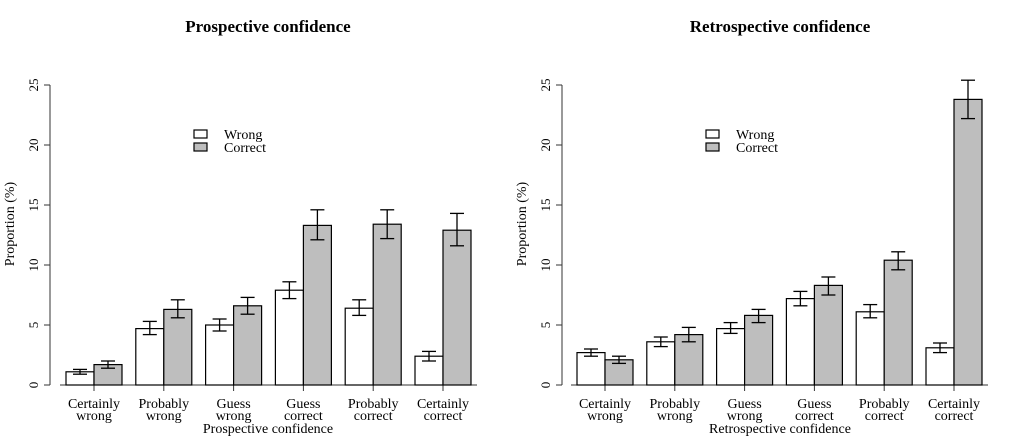 This screenshot has height=448, width=1024. What do you see at coordinates (268, 429) in the screenshot?
I see `x-axis-label: Prospective confidence` at bounding box center [268, 429].